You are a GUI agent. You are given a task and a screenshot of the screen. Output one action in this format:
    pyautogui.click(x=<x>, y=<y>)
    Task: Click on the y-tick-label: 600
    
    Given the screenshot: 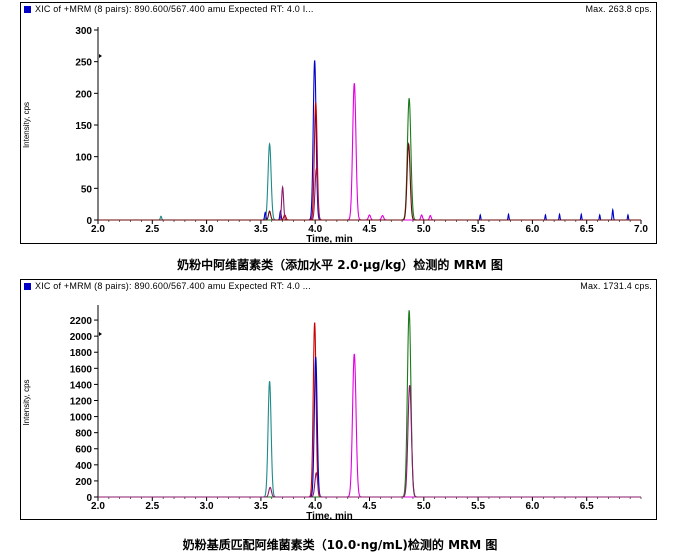 What is the action you would take?
    pyautogui.click(x=83, y=450)
    